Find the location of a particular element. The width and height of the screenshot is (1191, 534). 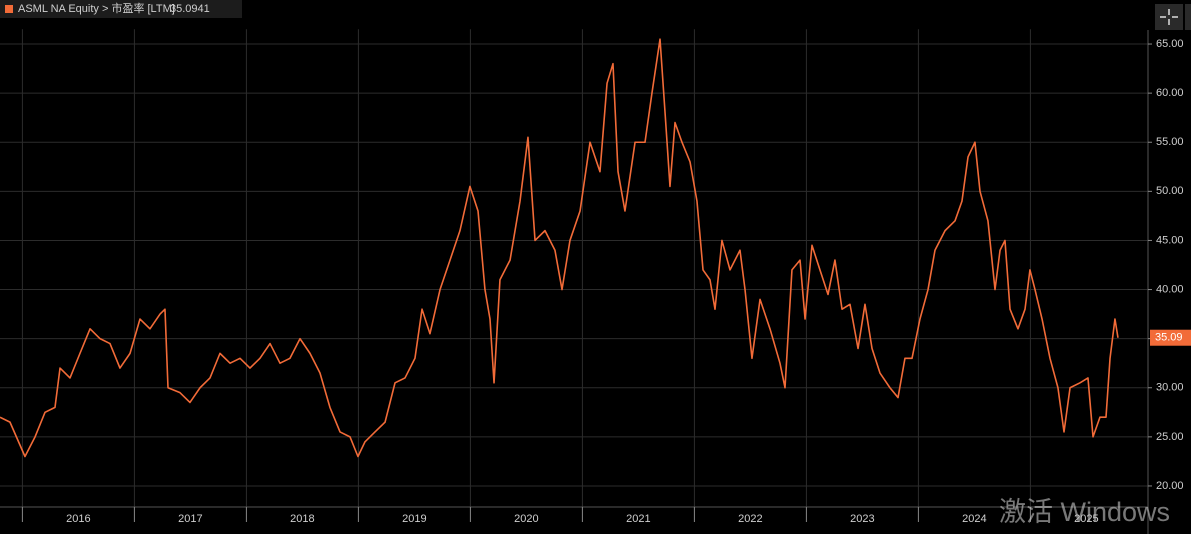

x-tick-label: 2025 is located at coordinates (1086, 519).